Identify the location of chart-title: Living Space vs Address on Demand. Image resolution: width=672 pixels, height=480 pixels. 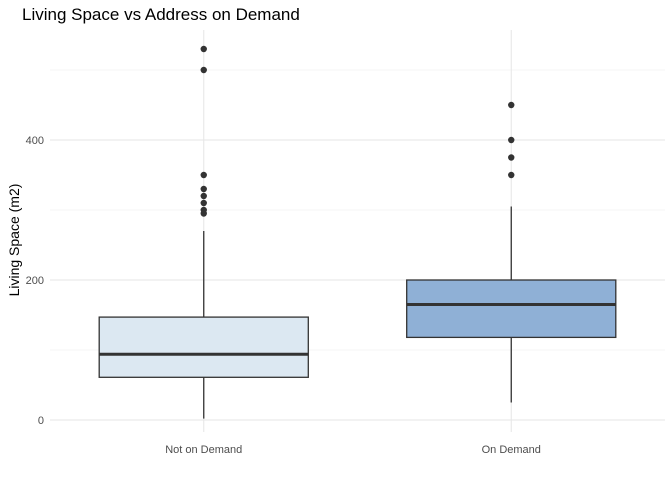
(161, 14).